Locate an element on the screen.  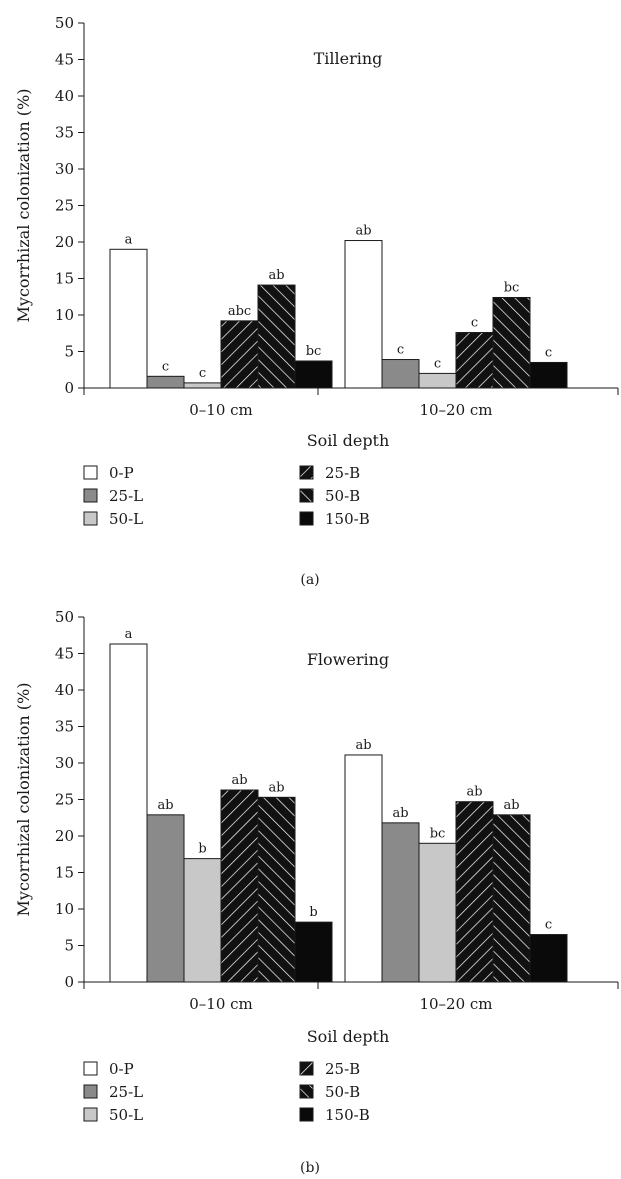
legend-label: 25-B is located at coordinates (342, 1069).